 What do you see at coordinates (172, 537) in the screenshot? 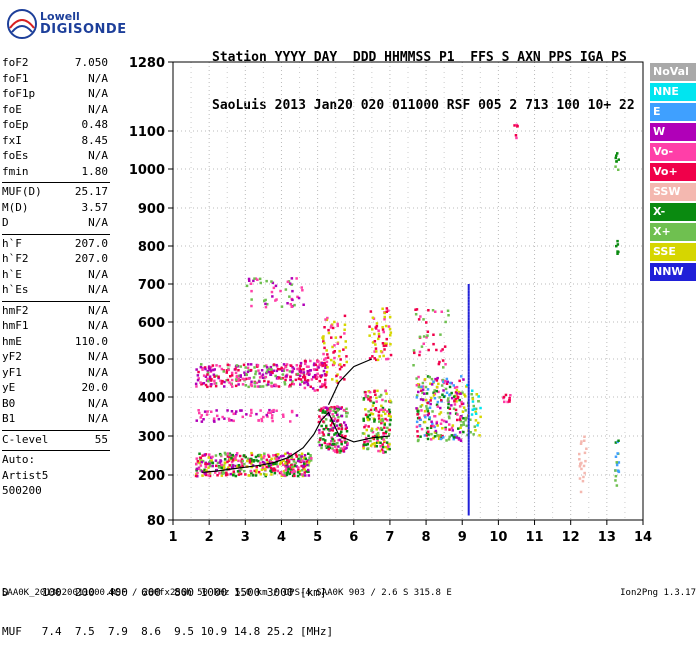
I see `x-tick-label: 1` at bounding box center [172, 537].